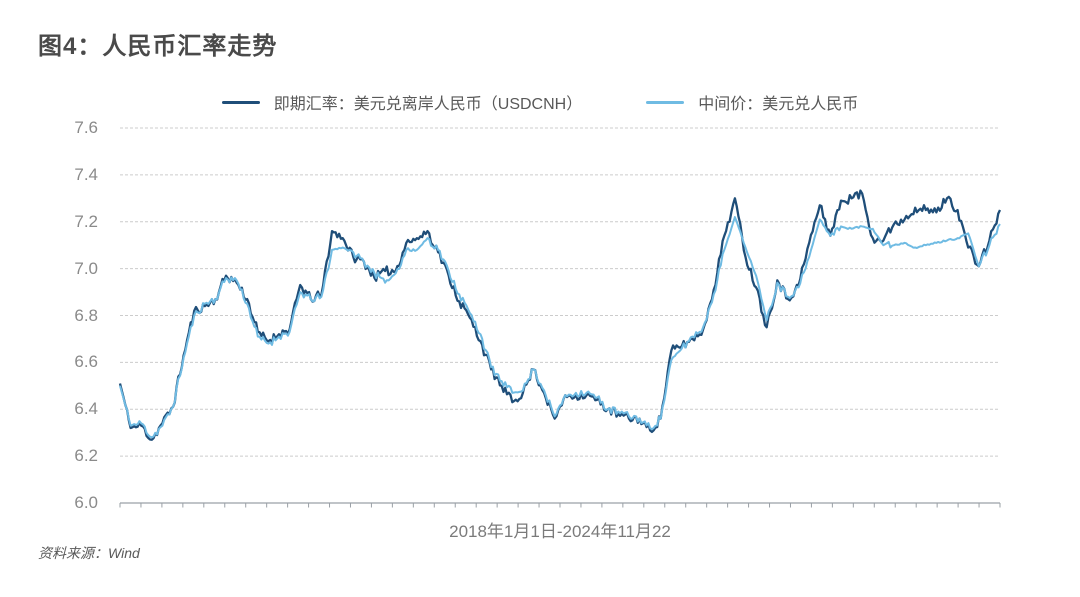 The height and width of the screenshot is (597, 1080). I want to click on y-tick-label: 7.2, so click(86, 221).